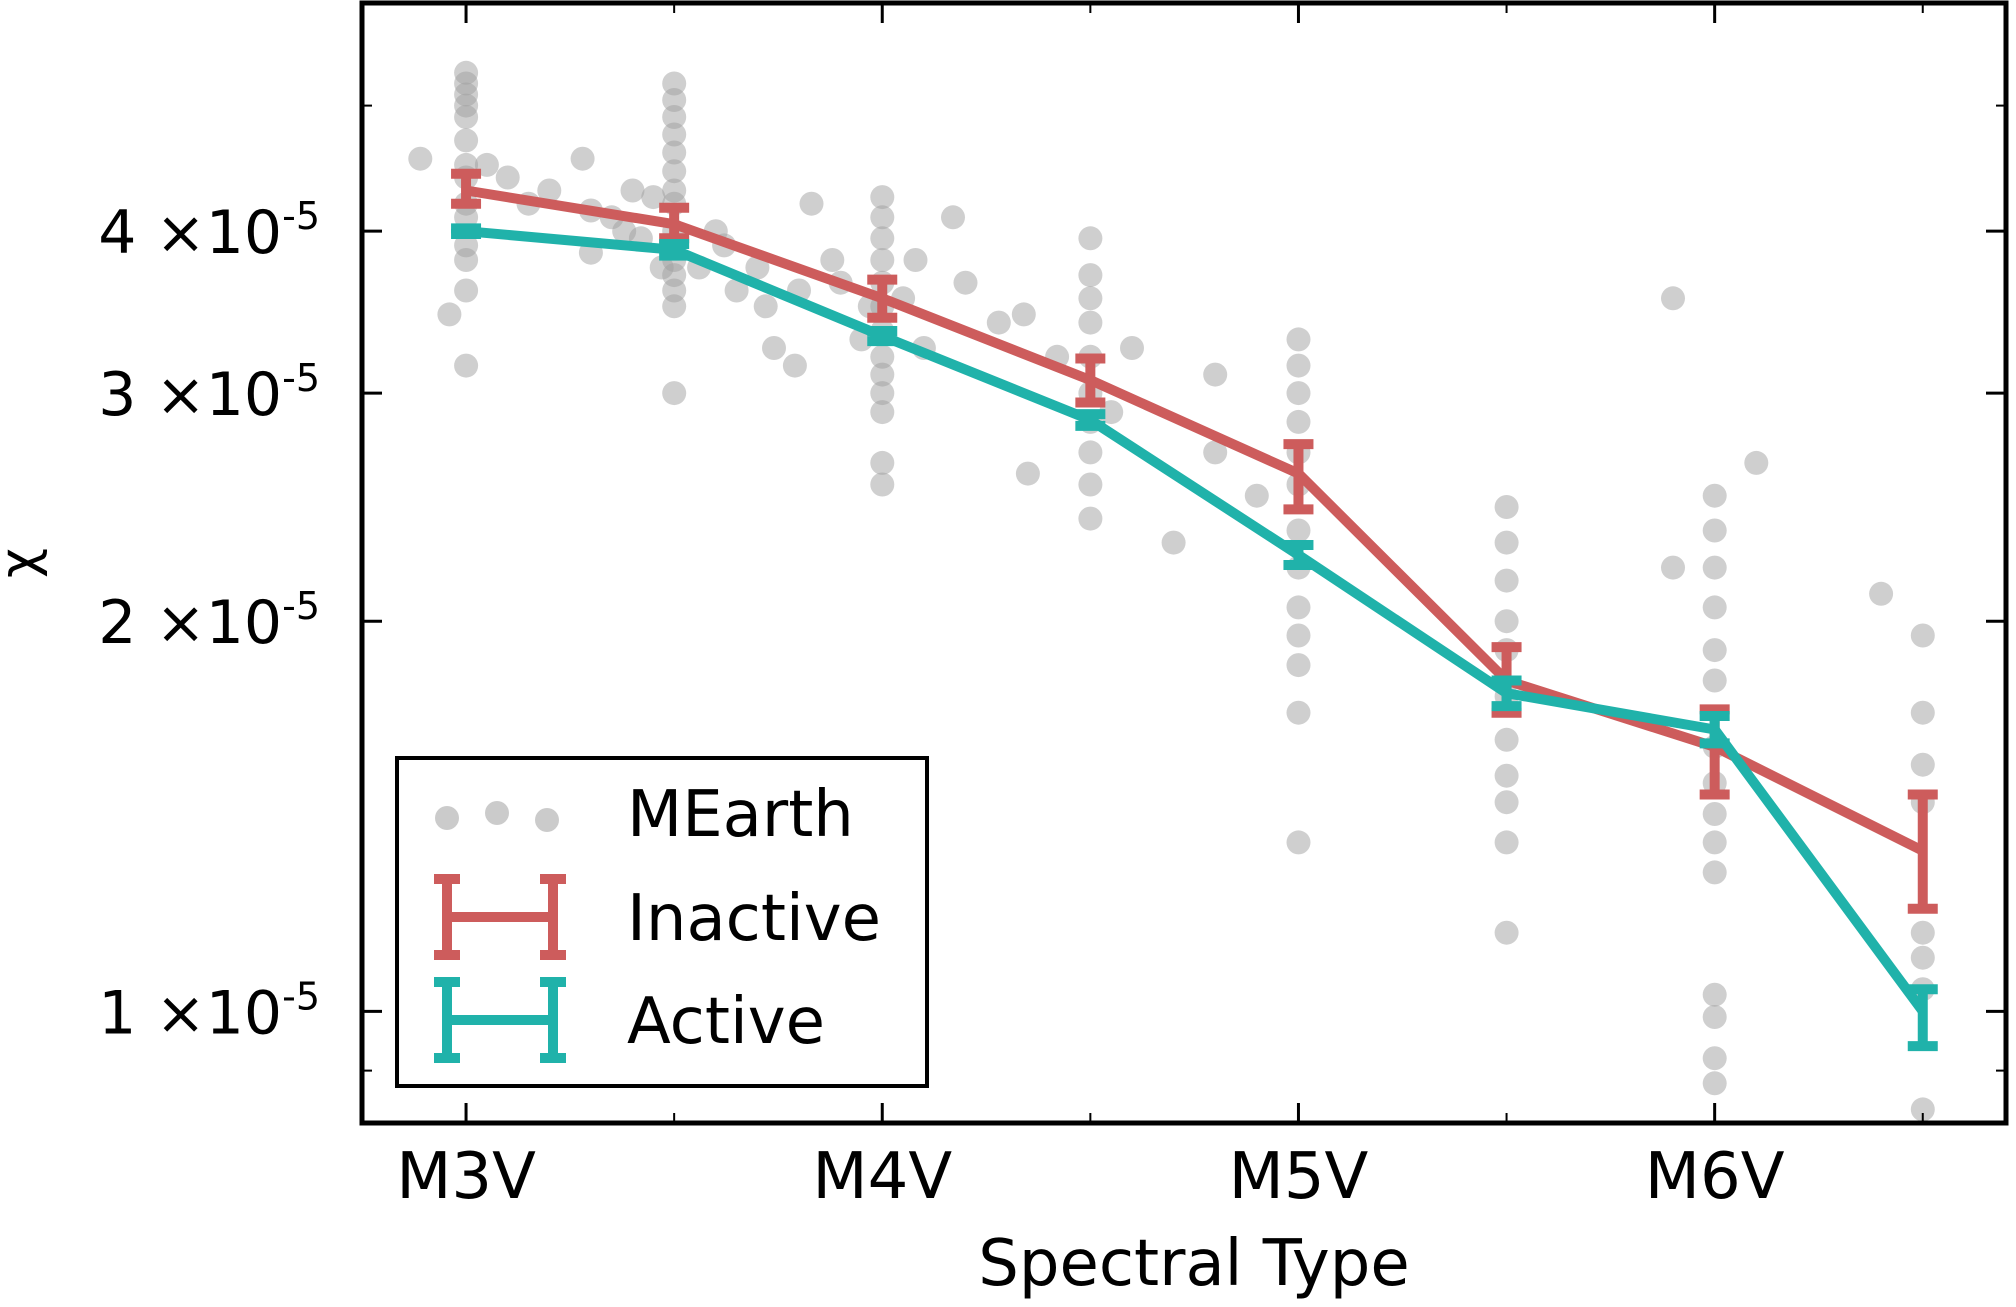  What do you see at coordinates (500, 917) in the screenshot?
I see `legend-marker-inactive` at bounding box center [500, 917].